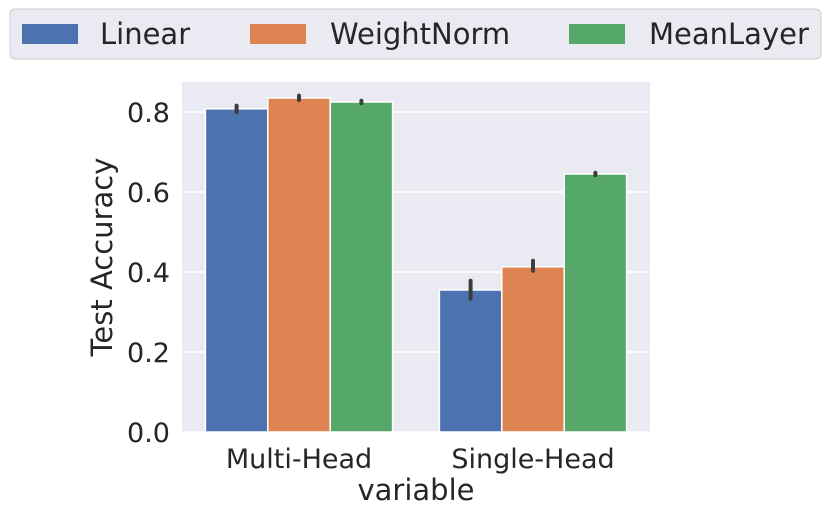 Image resolution: width=831 pixels, height=518 pixels. I want to click on bar-linear-single-head, so click(470, 361).